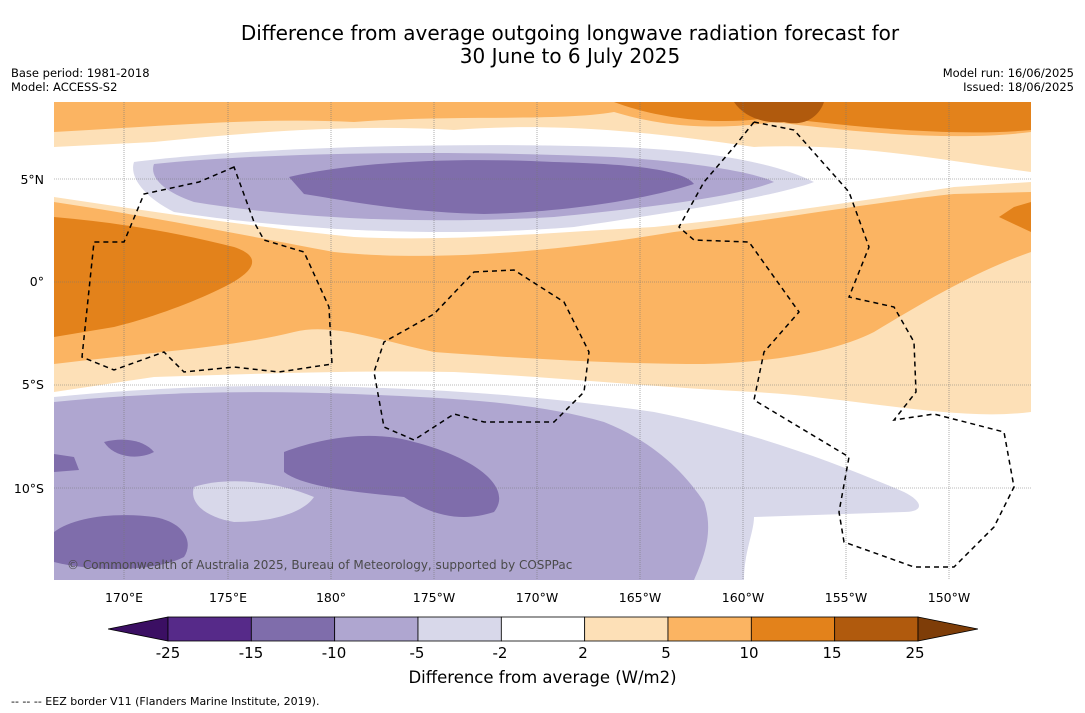 The image size is (1085, 713). I want to click on model-info: Base period: 1981-2018 Model: ACCESS-S2, so click(80, 80).